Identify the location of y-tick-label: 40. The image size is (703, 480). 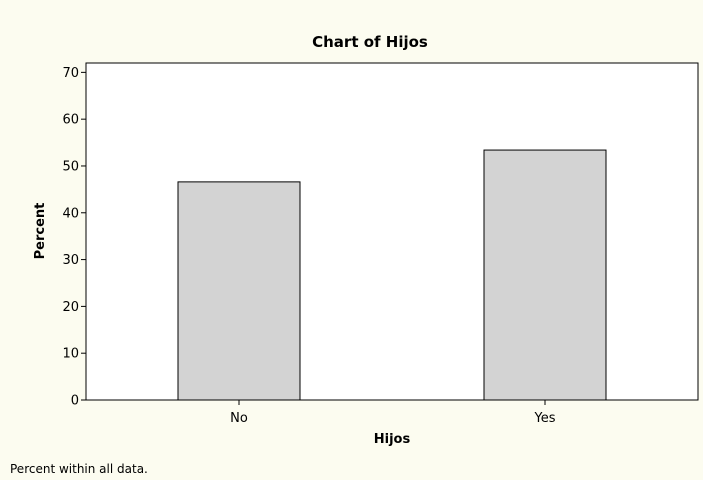
(70, 213).